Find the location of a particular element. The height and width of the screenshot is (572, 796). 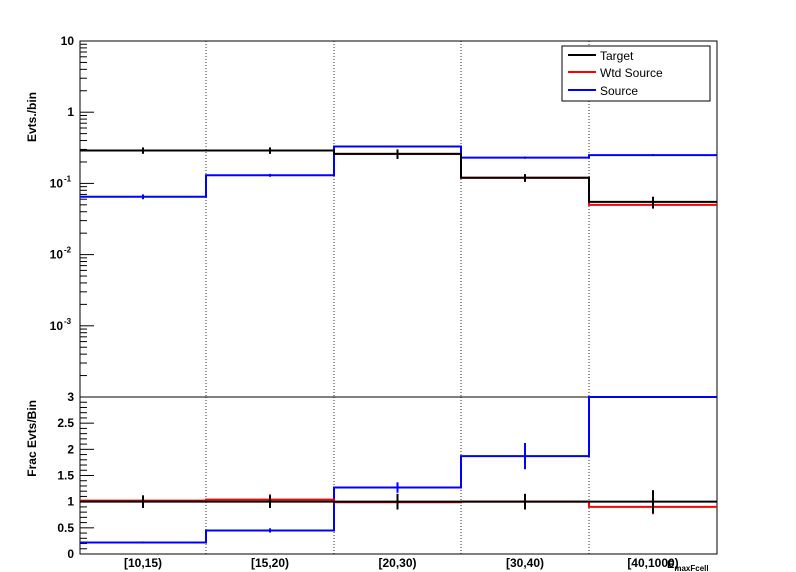

x-category-label: [15,20) is located at coordinates (270, 563).